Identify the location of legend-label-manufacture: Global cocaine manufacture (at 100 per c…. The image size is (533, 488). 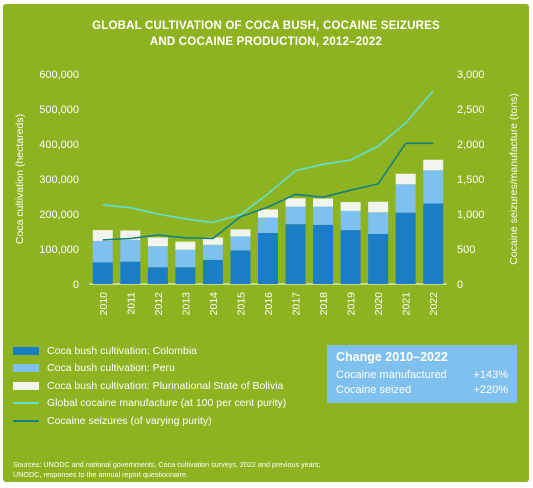
(167, 403).